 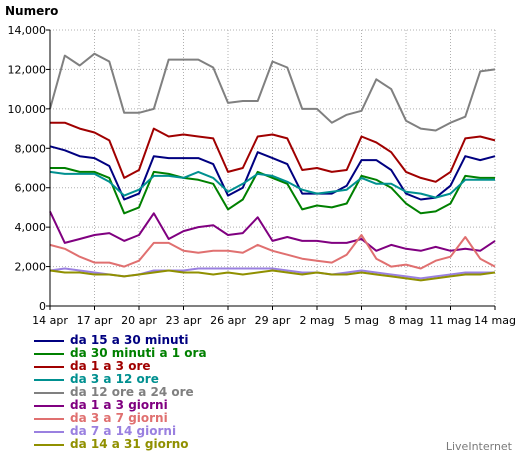 What do you see at coordinates (138, 353) in the screenshot?
I see `legend-label: da 30 minuti a 1 ora` at bounding box center [138, 353].